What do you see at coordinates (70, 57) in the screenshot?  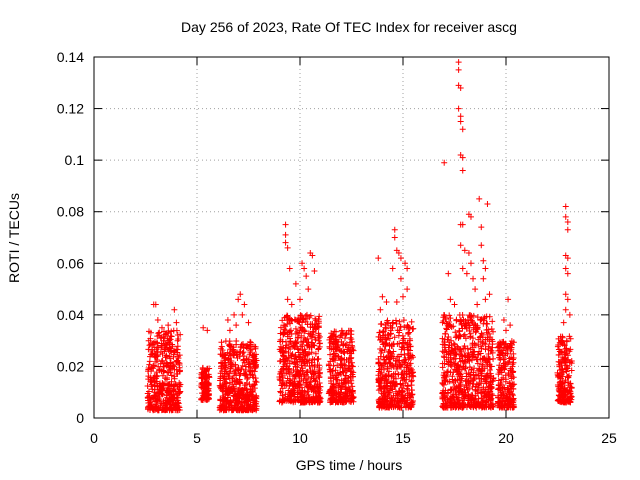 I see `y-tick-label: 0.14` at bounding box center [70, 57].